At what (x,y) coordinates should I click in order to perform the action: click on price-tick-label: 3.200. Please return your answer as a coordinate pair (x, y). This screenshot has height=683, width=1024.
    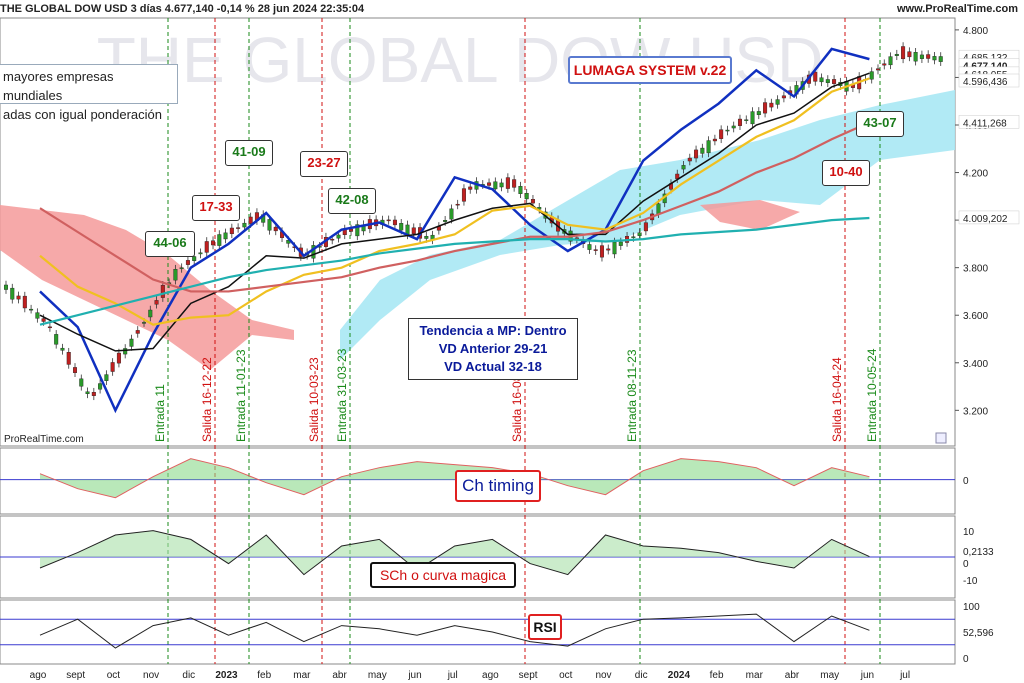
    Looking at the image, I should click on (975, 411).